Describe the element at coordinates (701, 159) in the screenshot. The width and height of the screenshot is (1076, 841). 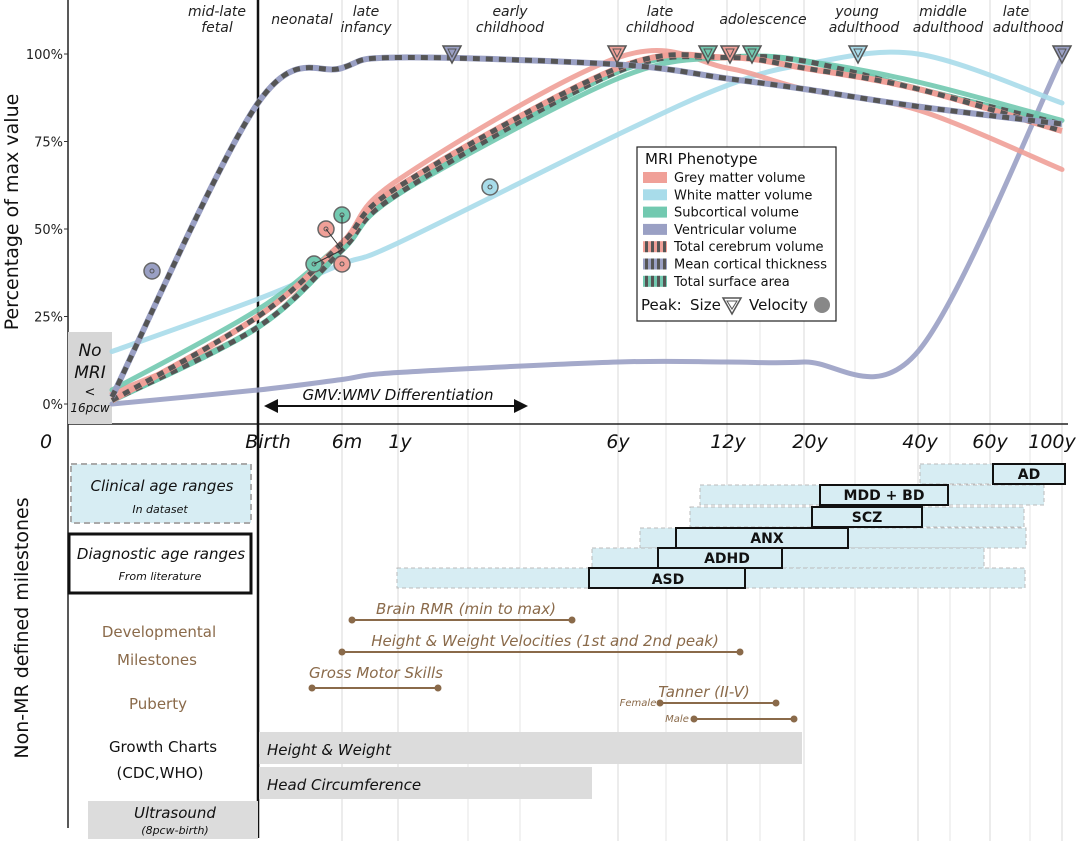
I see `legend-title: MRI Phenotype` at that location.